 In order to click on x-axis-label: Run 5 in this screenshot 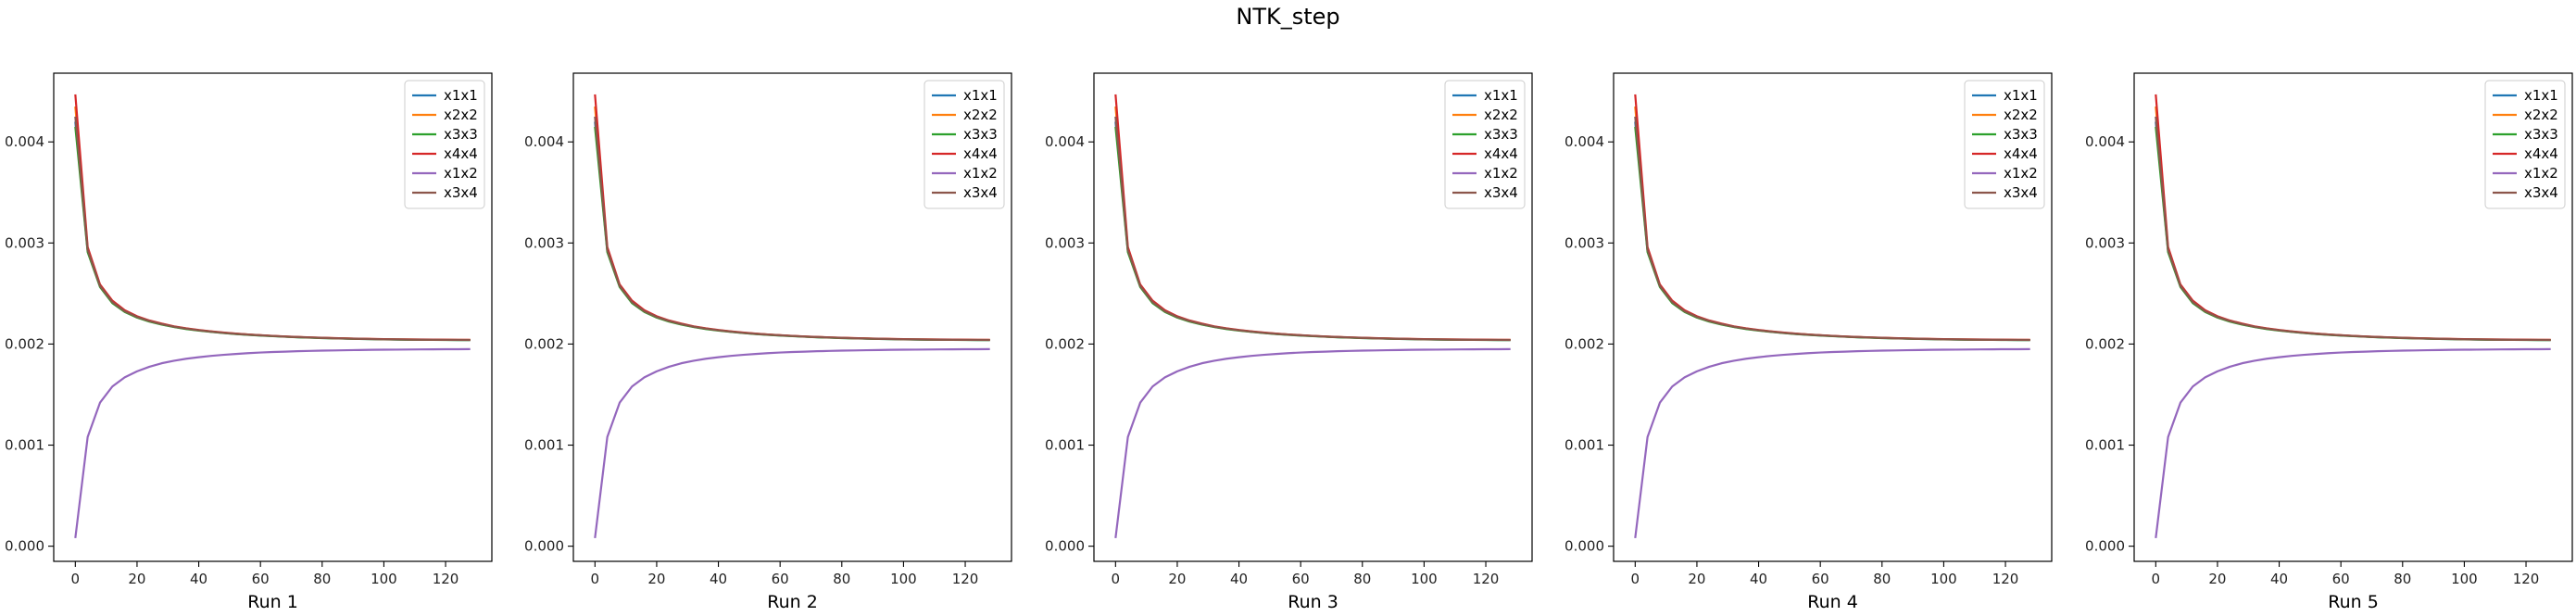, I will do `click(2353, 602)`.